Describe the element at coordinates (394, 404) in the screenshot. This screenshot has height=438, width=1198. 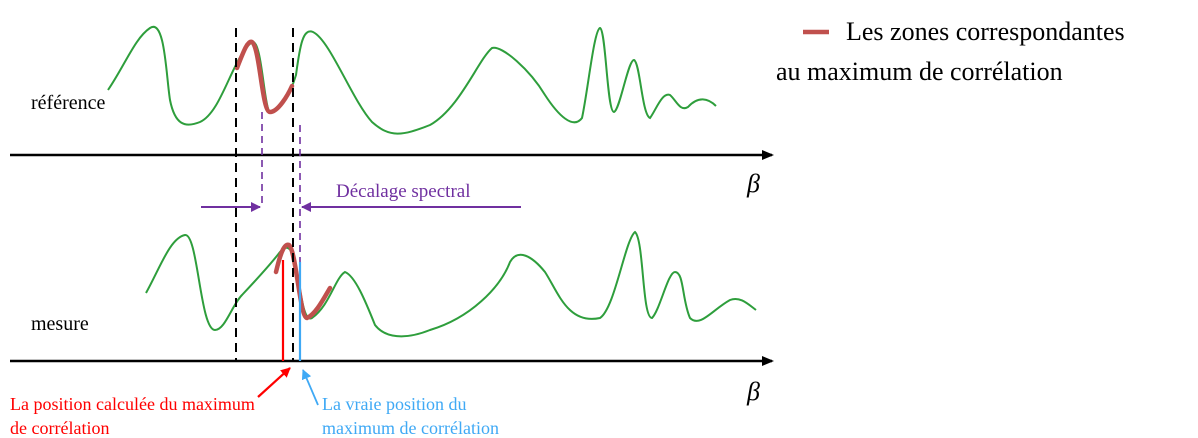
I see `true-position-text-line1: La vraie position du` at that location.